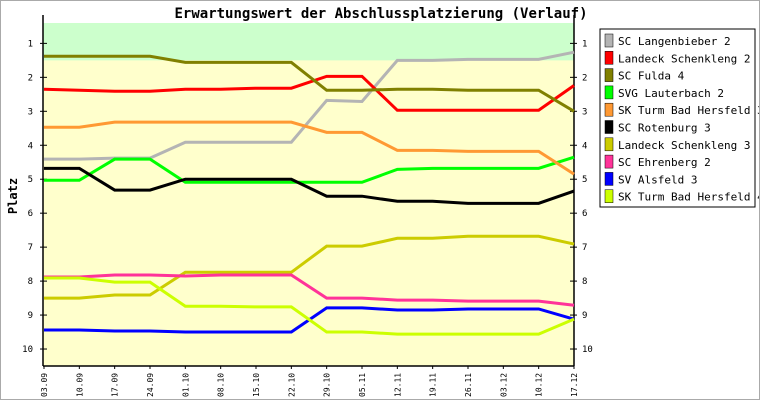 This screenshot has width=760, height=400. What do you see at coordinates (327, 385) in the screenshot?
I see `x-tick-label: 29.10` at bounding box center [327, 385].